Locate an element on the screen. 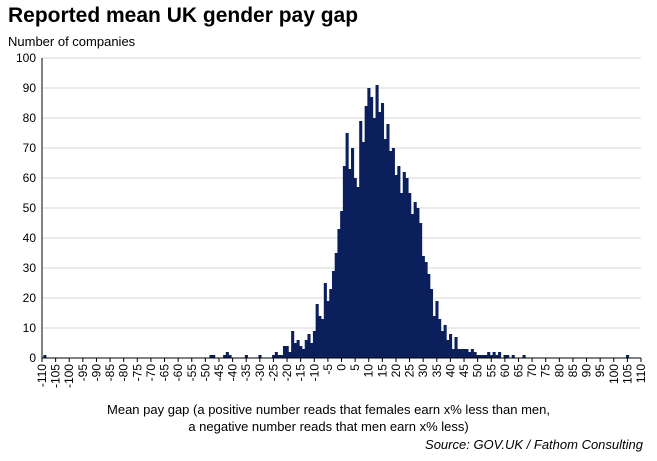 Image resolution: width=657 pixels, height=461 pixels. x-tick-label: 25 is located at coordinates (410, 371).